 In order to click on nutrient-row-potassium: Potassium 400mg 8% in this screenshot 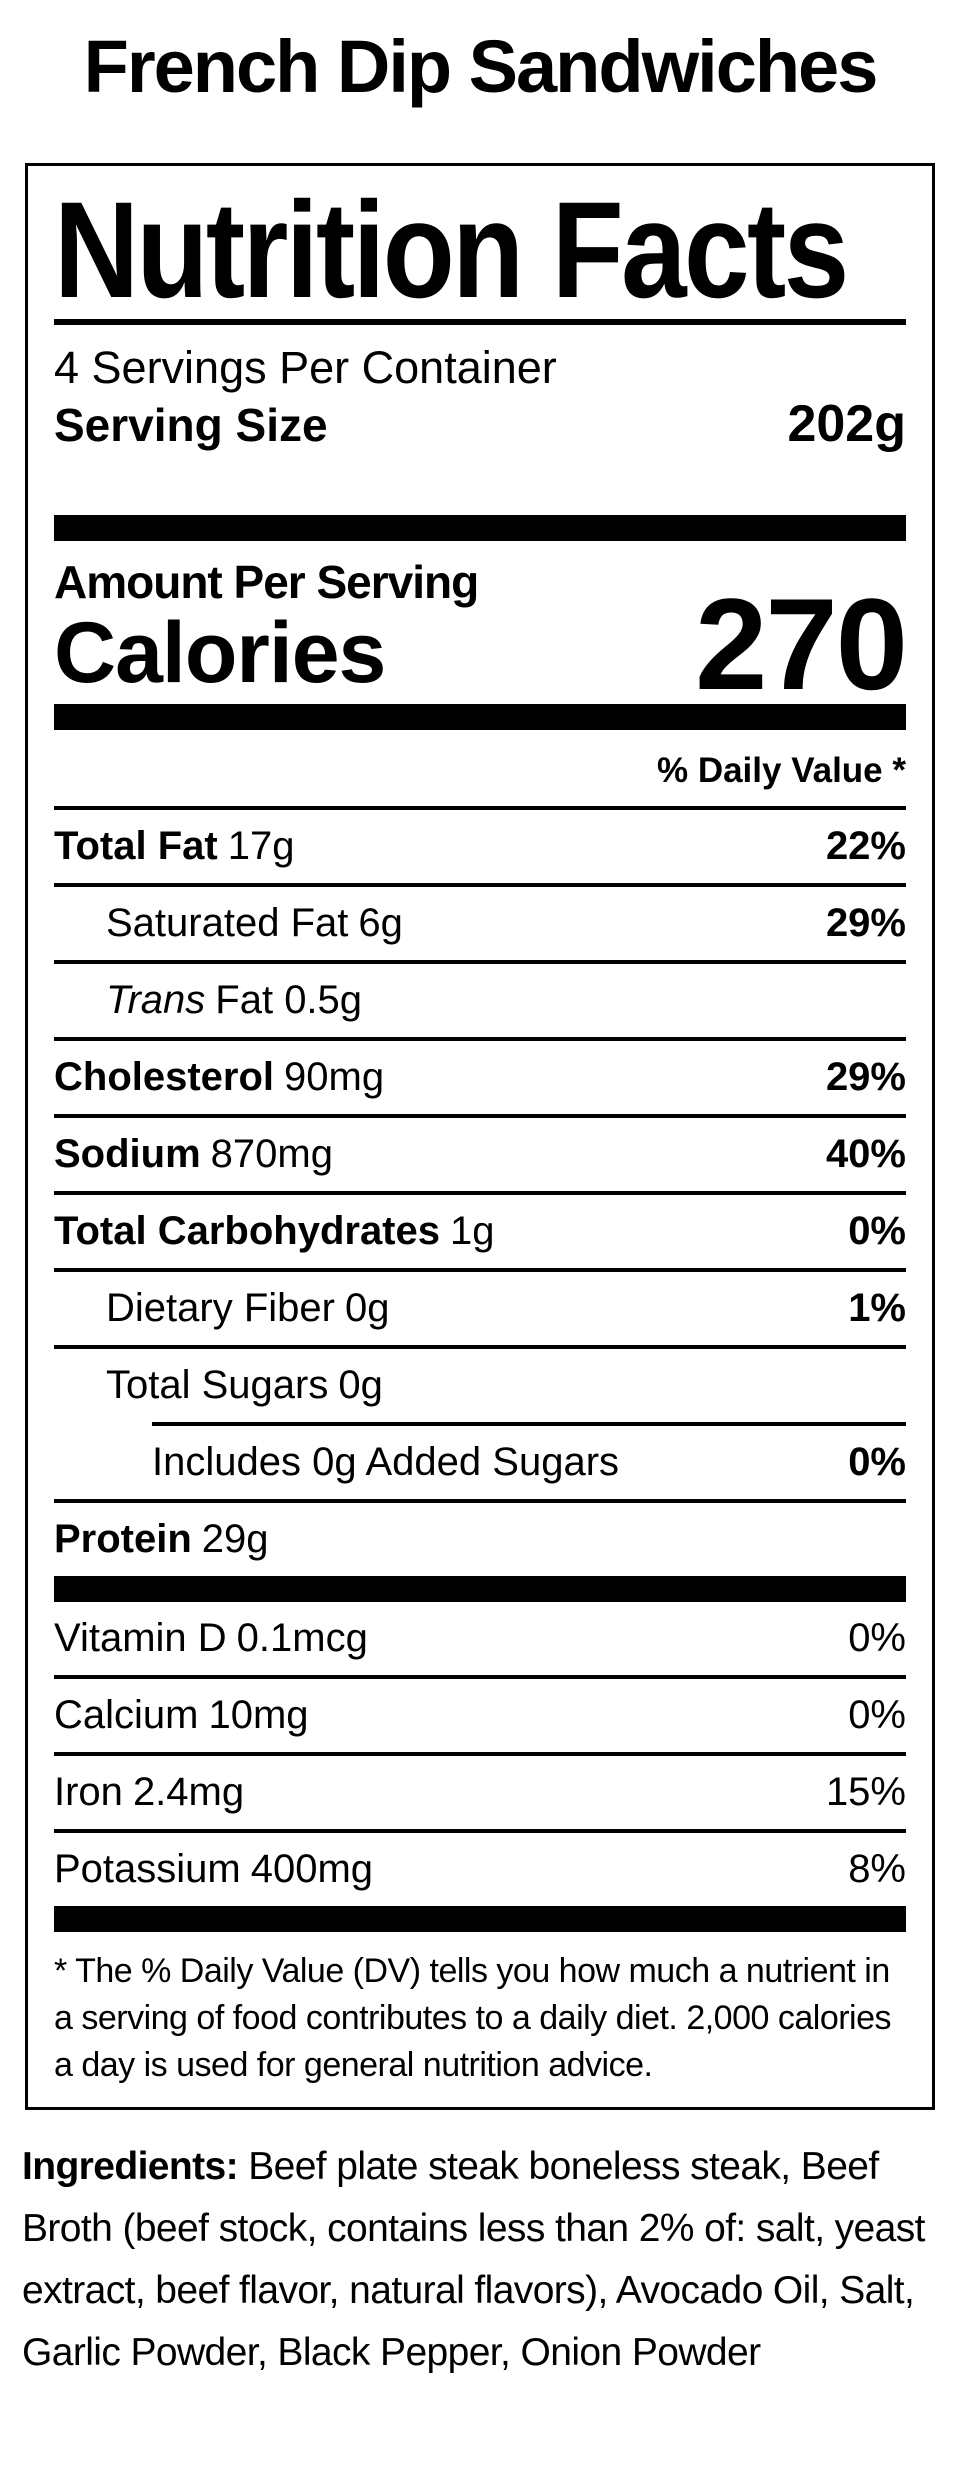, I will do `click(480, 1869)`.